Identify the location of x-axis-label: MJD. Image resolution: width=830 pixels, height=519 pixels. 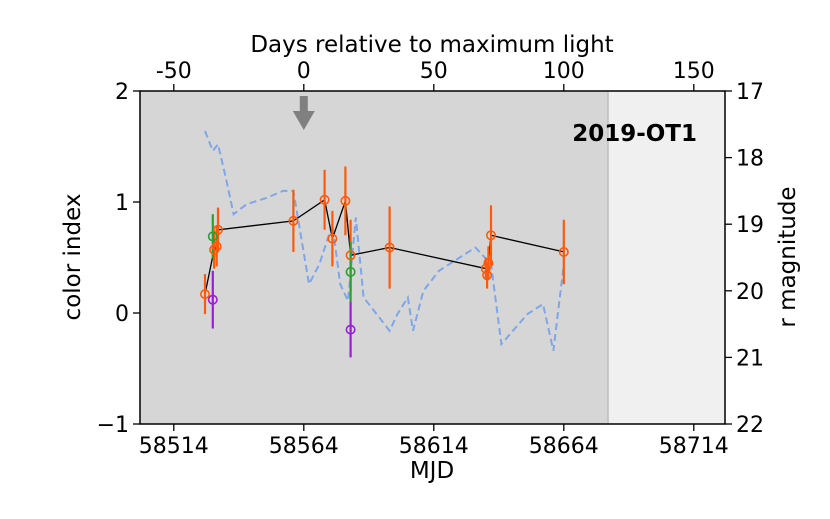
(432, 471).